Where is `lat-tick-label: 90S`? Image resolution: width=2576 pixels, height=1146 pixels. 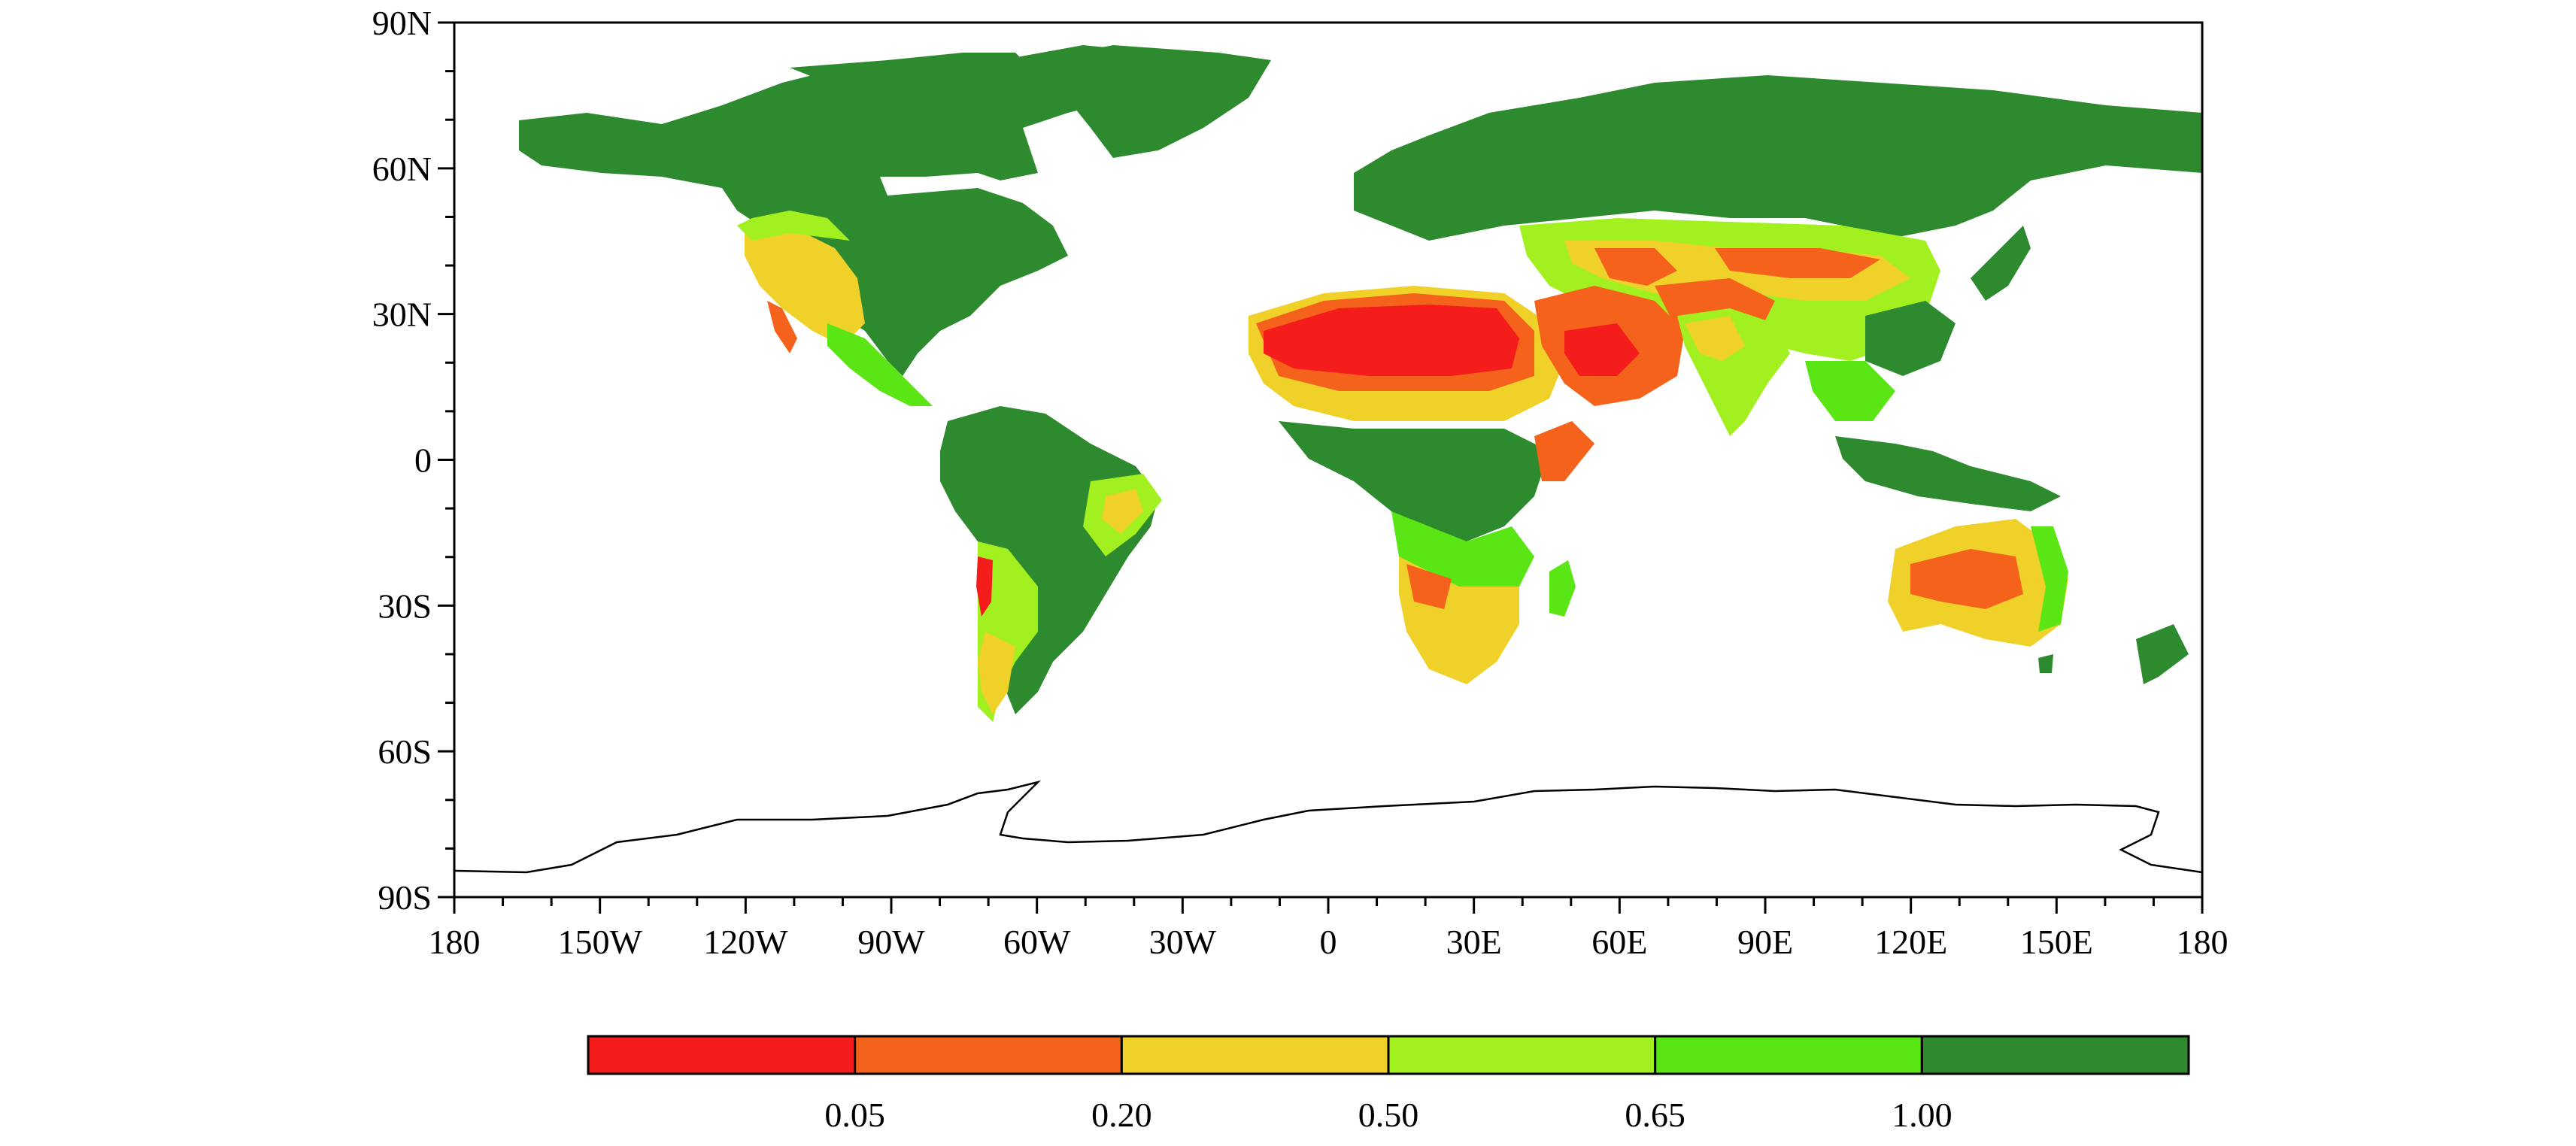 lat-tick-label: 90S is located at coordinates (405, 897).